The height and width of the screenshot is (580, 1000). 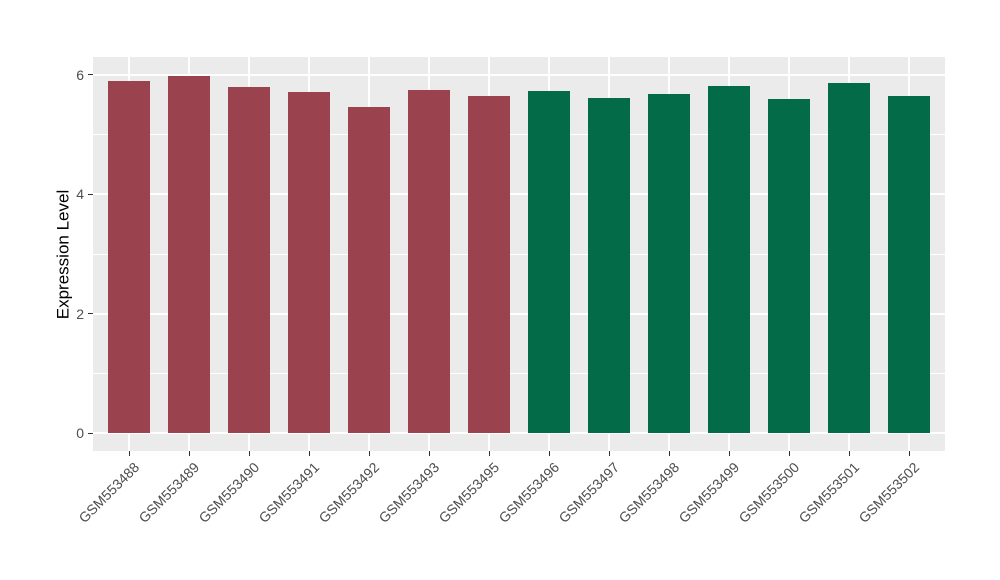 What do you see at coordinates (129, 257) in the screenshot?
I see `bar-GSM553488` at bounding box center [129, 257].